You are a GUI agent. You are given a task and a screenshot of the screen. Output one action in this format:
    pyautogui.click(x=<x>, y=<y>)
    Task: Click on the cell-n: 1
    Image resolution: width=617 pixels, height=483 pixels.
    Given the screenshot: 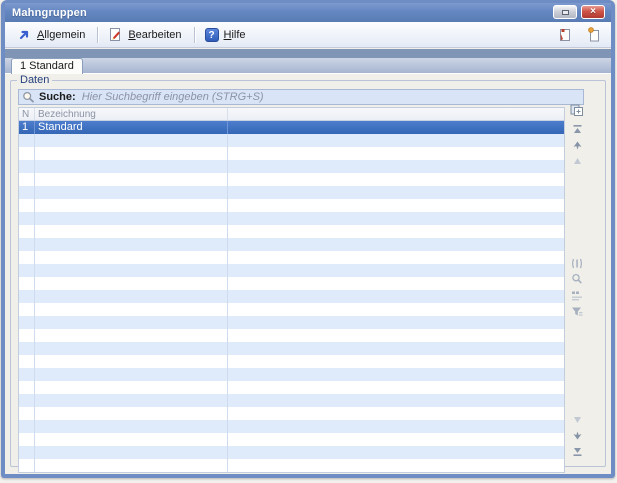 What is the action you would take?
    pyautogui.click(x=27, y=127)
    